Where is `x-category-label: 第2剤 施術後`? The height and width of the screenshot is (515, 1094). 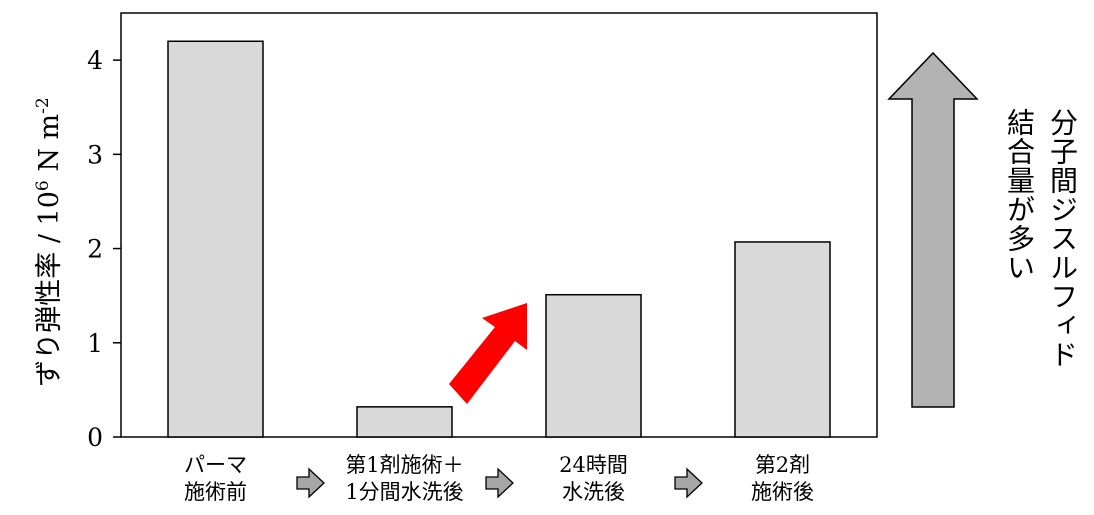 x-category-label: 第2剤 施術後 is located at coordinates (782, 478).